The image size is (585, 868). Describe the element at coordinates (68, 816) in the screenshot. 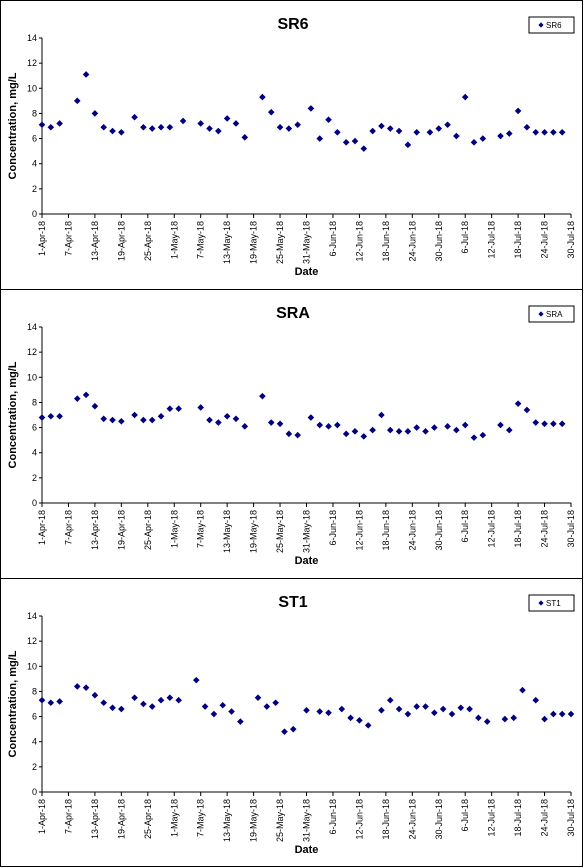

I see `x-tick-label: 7-Apr-18` at that location.